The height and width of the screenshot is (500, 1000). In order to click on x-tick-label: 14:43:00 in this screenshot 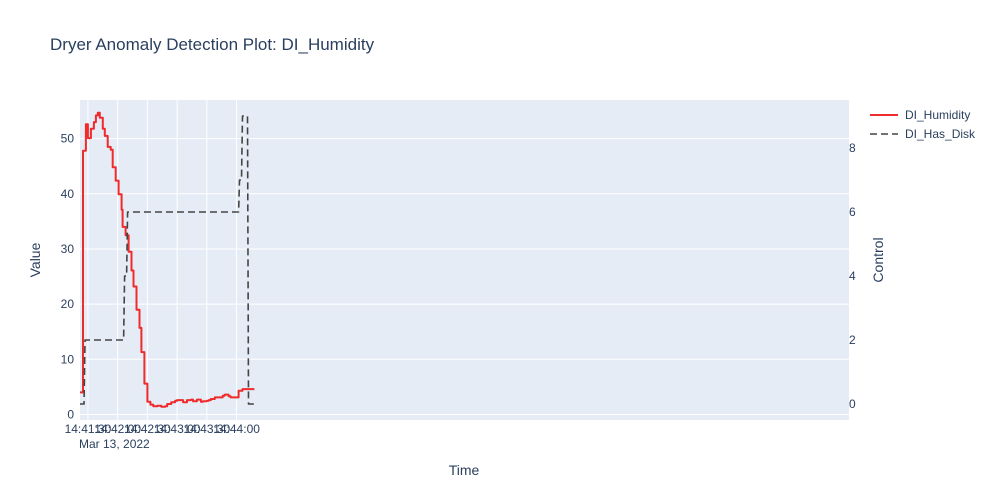, I will do `click(177, 429)`.